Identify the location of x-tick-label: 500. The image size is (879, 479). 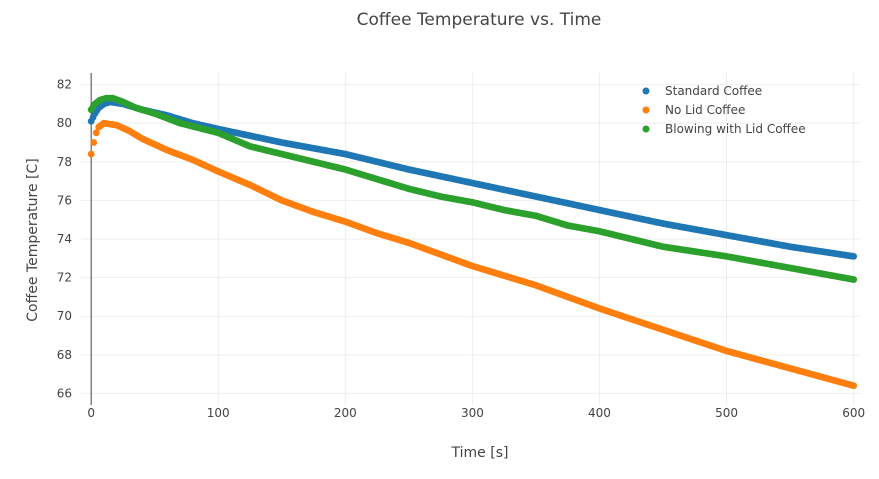
(726, 413).